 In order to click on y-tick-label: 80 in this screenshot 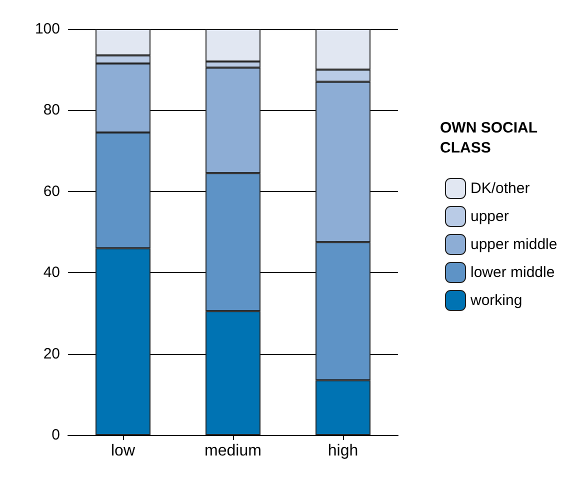, I will do `click(51, 110)`.